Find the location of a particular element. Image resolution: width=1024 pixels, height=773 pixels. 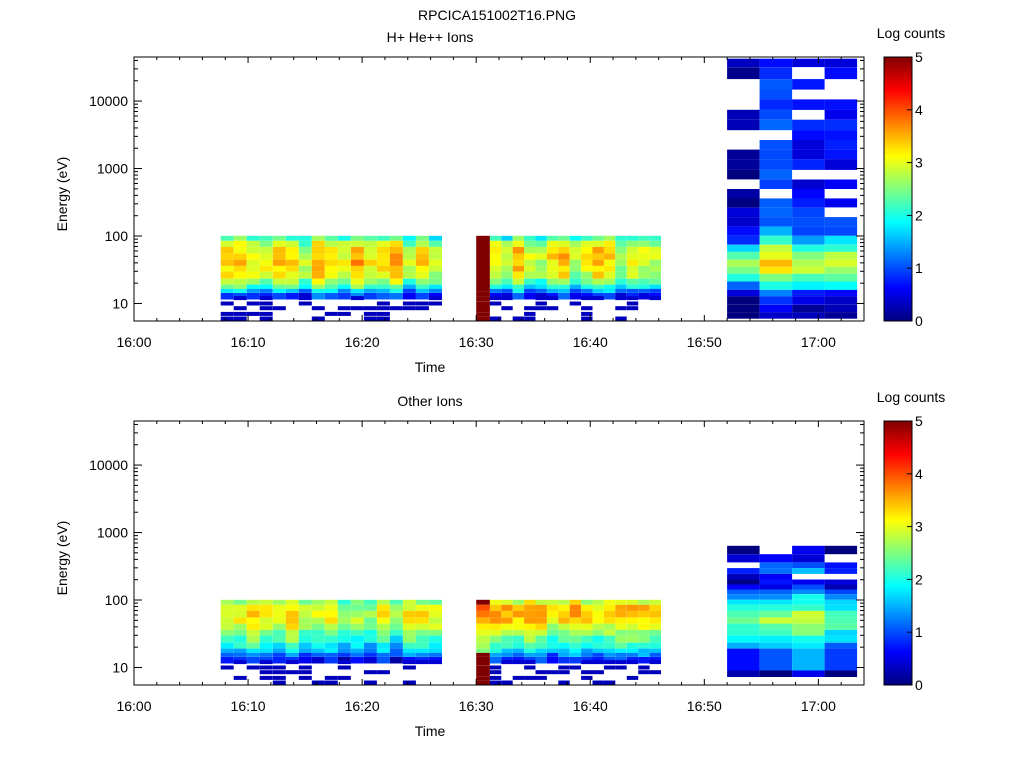

x-tick-label: 17:00 is located at coordinates (818, 706).